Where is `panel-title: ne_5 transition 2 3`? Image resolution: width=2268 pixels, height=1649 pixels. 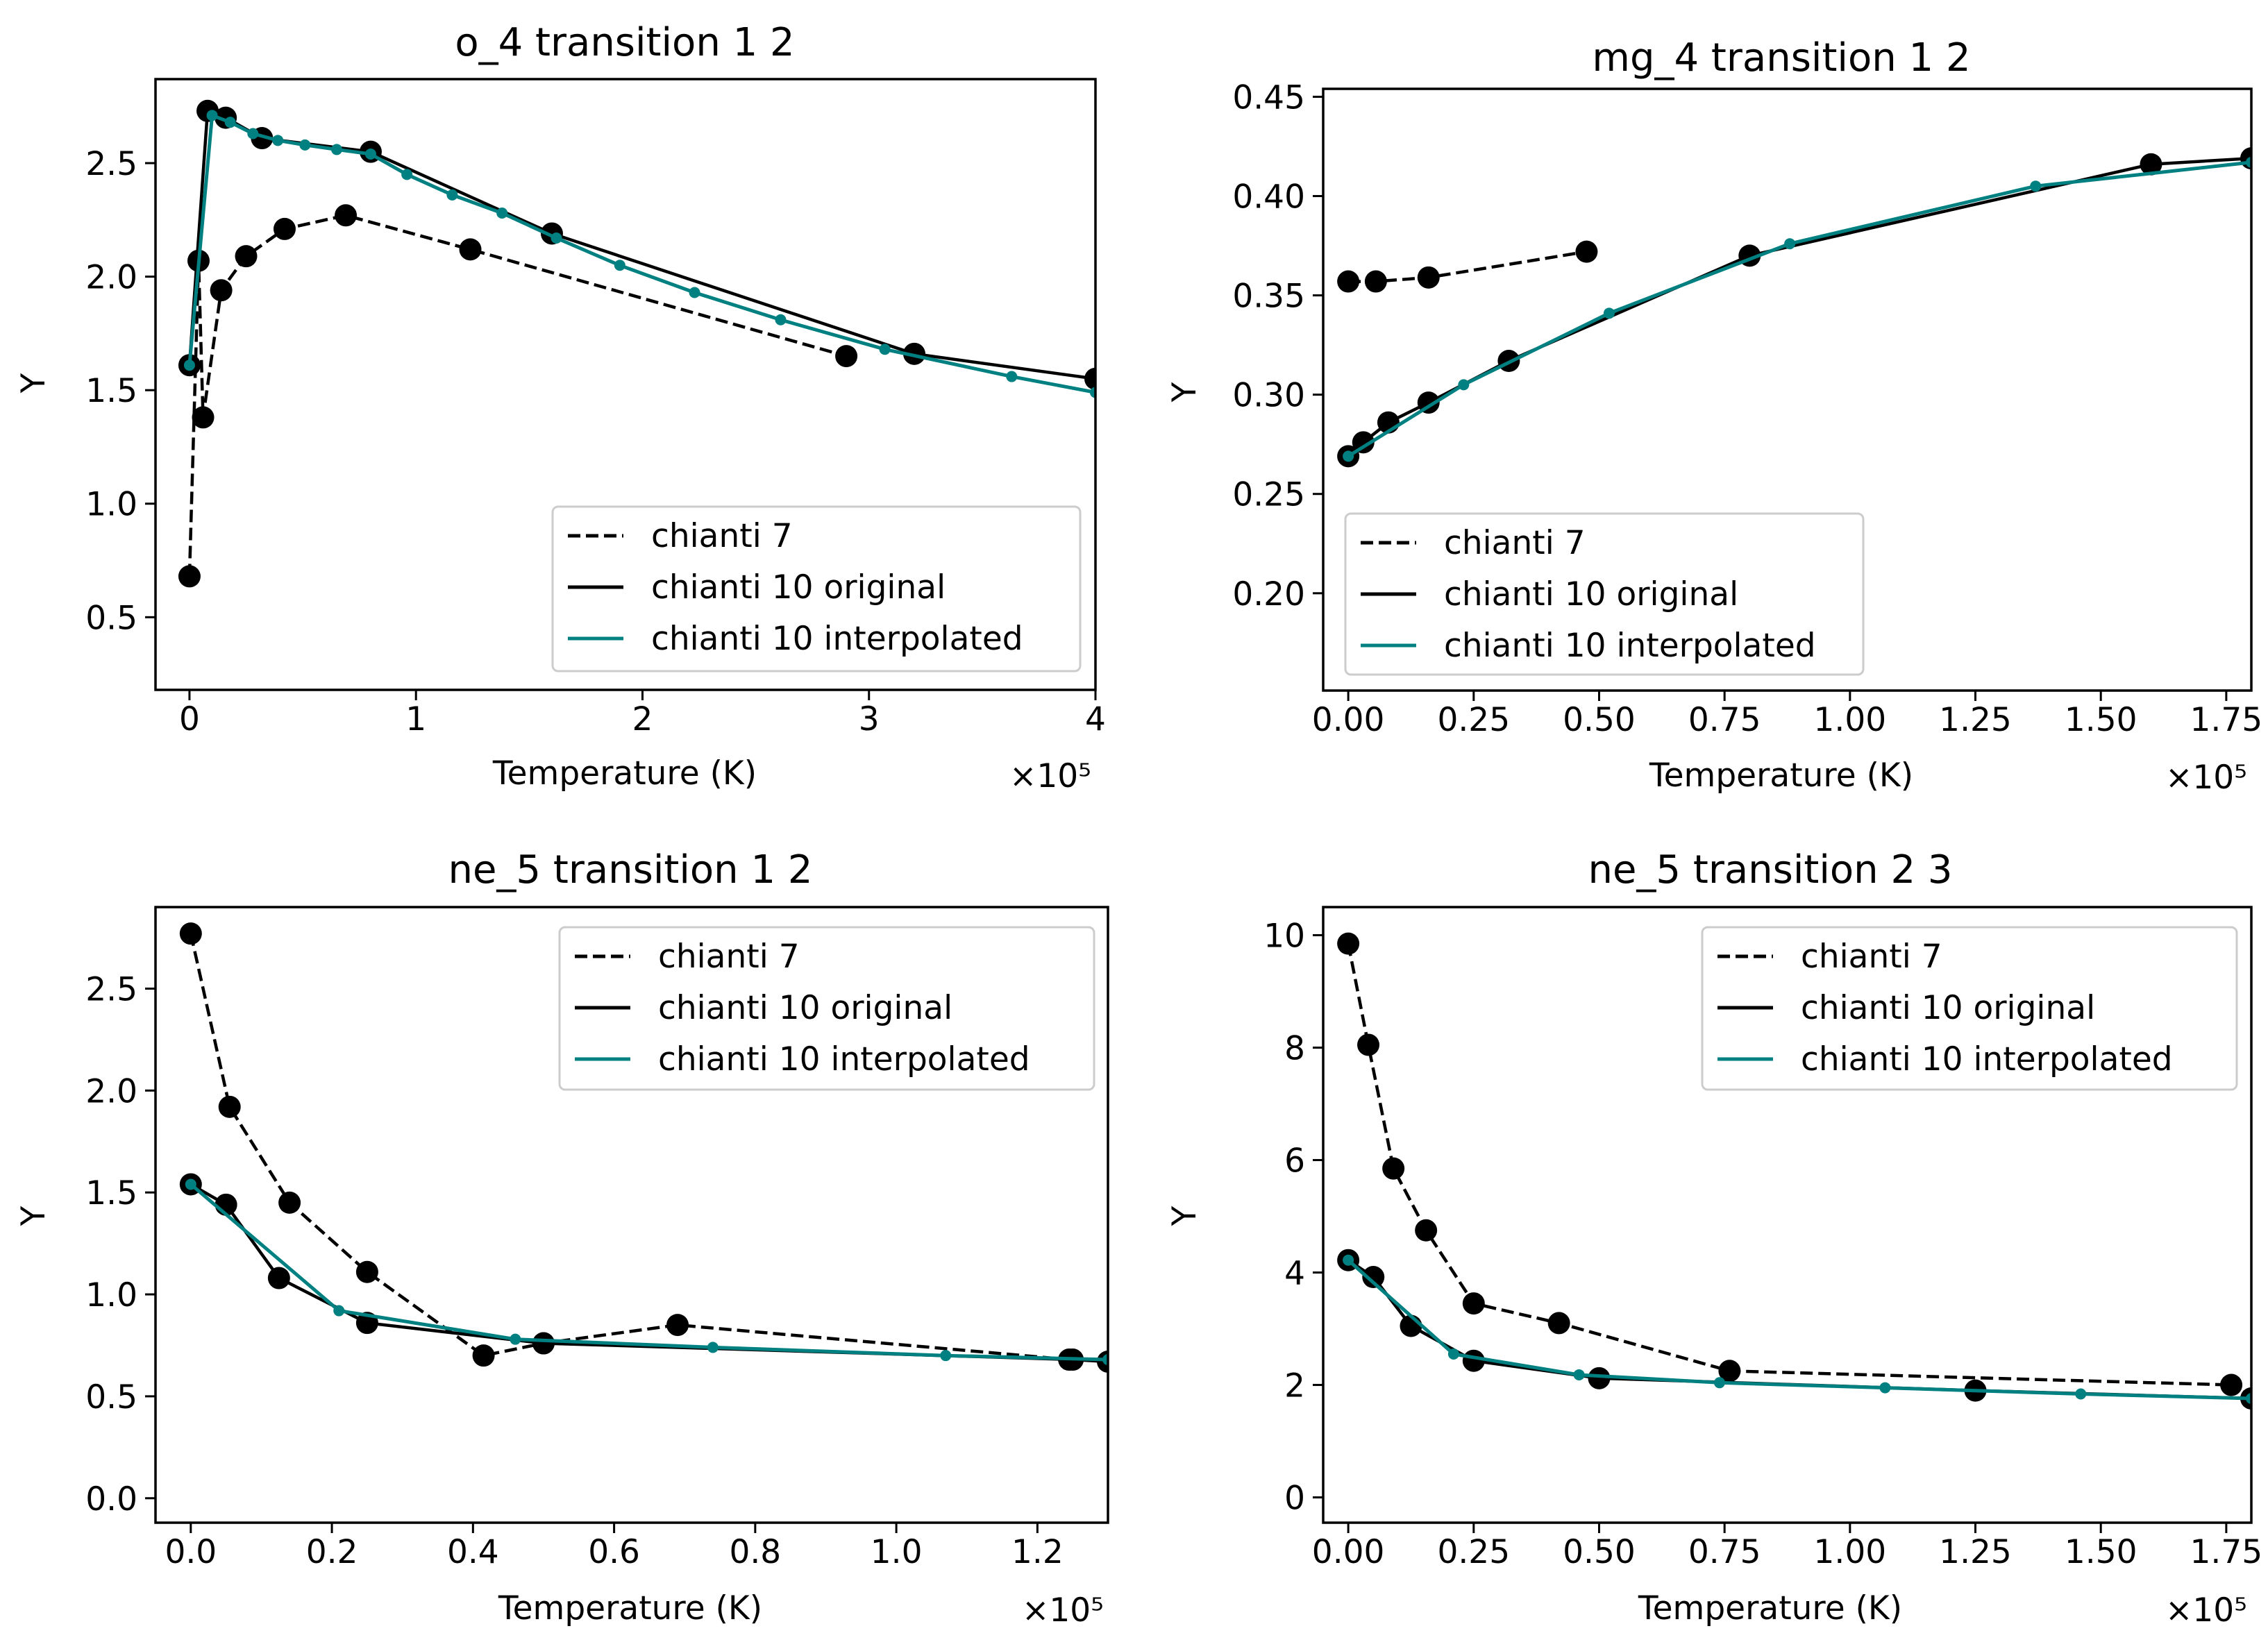
panel-title: ne_5 transition 2 3 is located at coordinates (1770, 870).